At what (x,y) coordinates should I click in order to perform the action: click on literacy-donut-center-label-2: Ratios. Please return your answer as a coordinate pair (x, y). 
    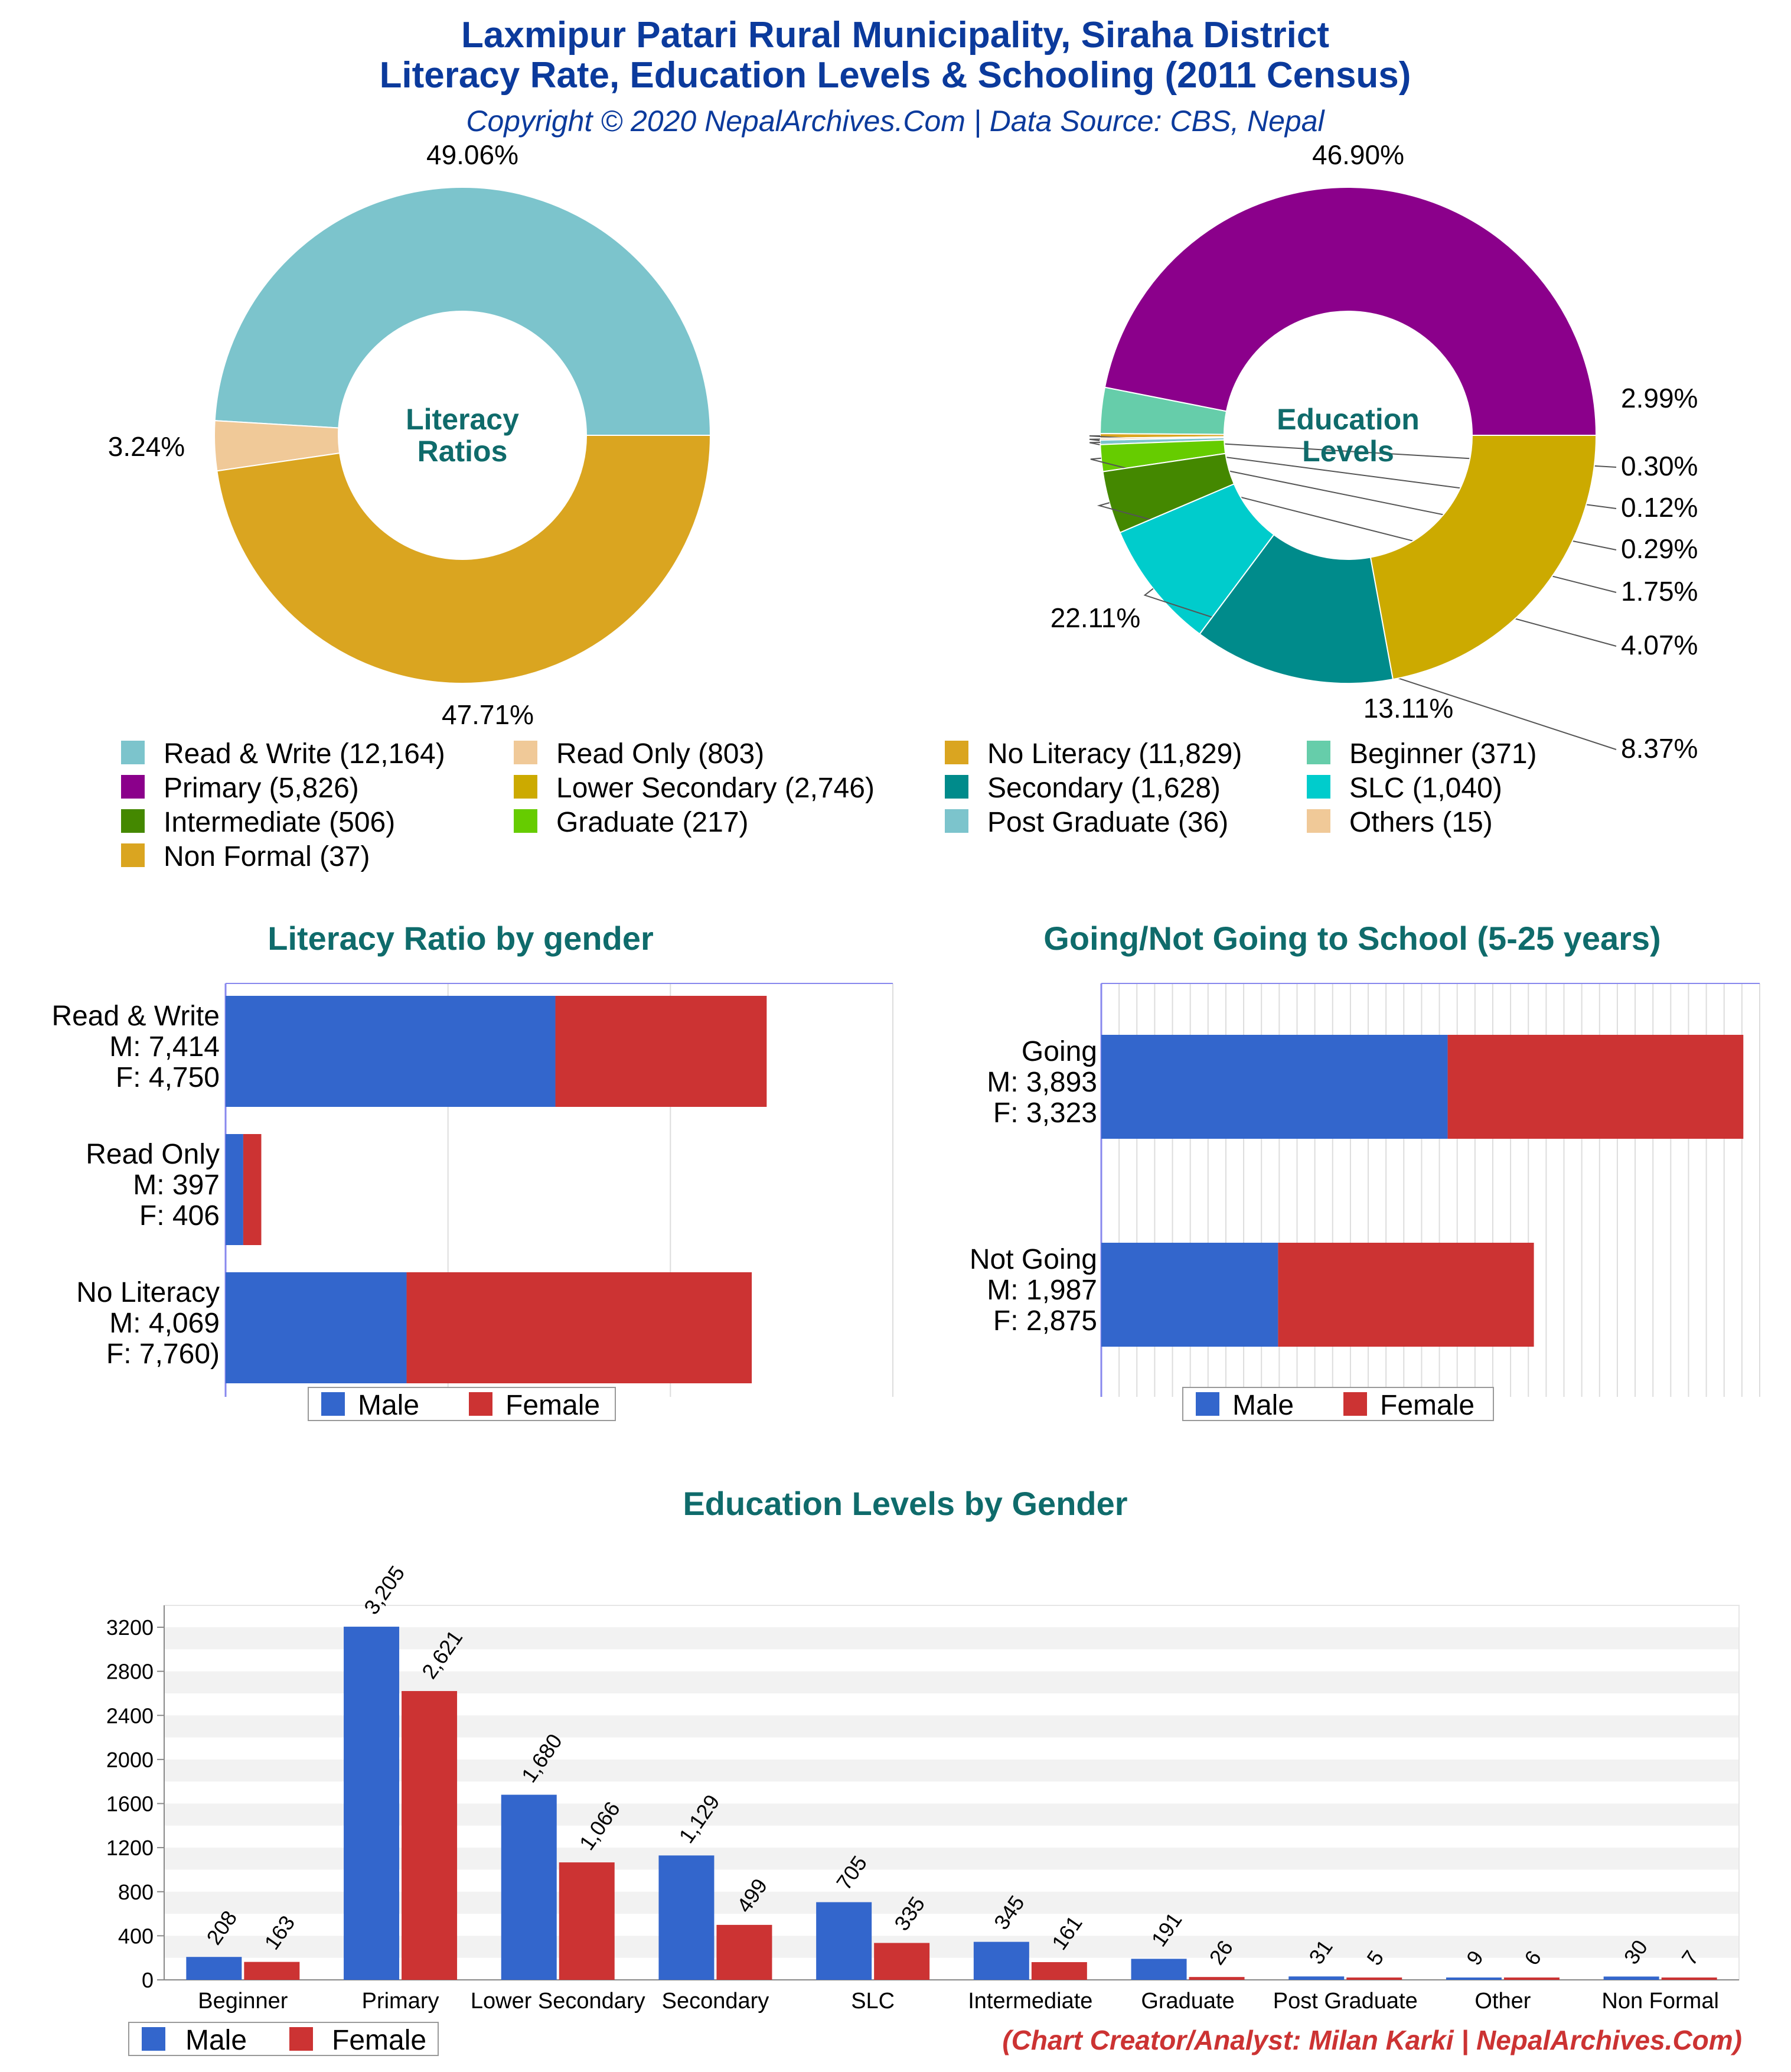
    Looking at the image, I should click on (462, 451).